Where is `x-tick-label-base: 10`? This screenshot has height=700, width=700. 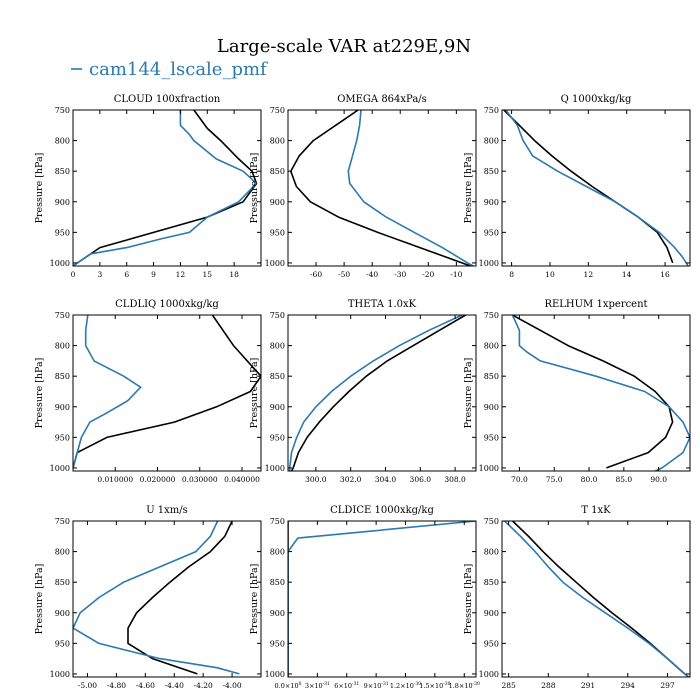
x-tick-label-base: 10 is located at coordinates (550, 274).